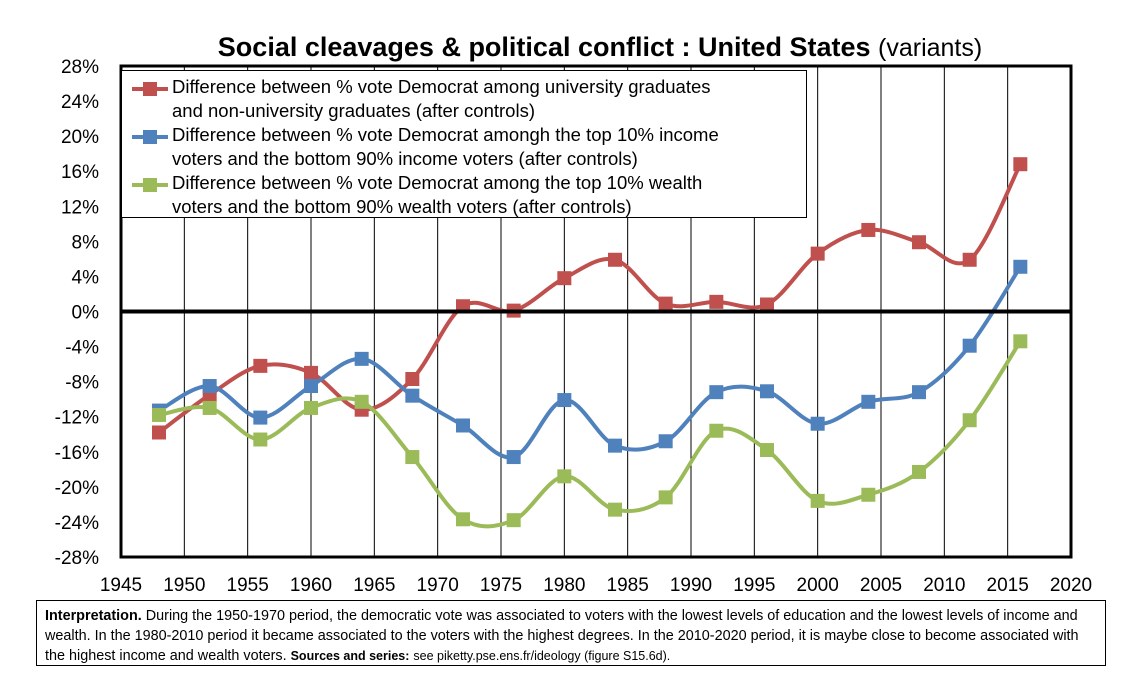 This screenshot has width=1140, height=684. I want to click on y-tick-label: 8%, so click(86, 242).